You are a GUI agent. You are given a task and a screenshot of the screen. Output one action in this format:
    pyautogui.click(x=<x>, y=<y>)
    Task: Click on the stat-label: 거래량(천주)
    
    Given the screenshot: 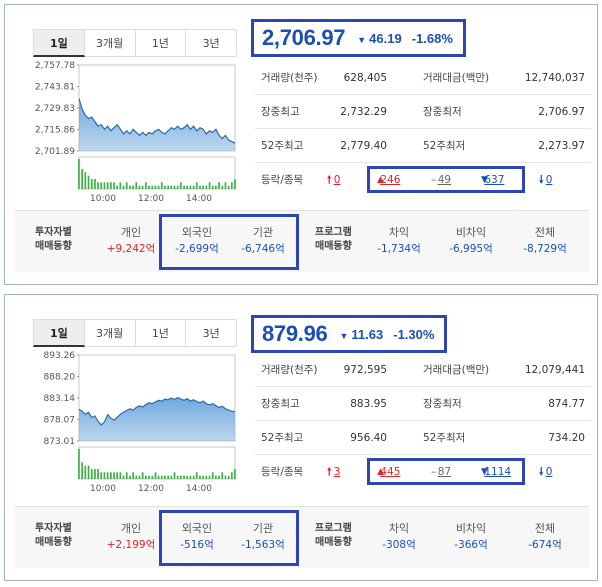 What is the action you would take?
    pyautogui.click(x=289, y=370)
    